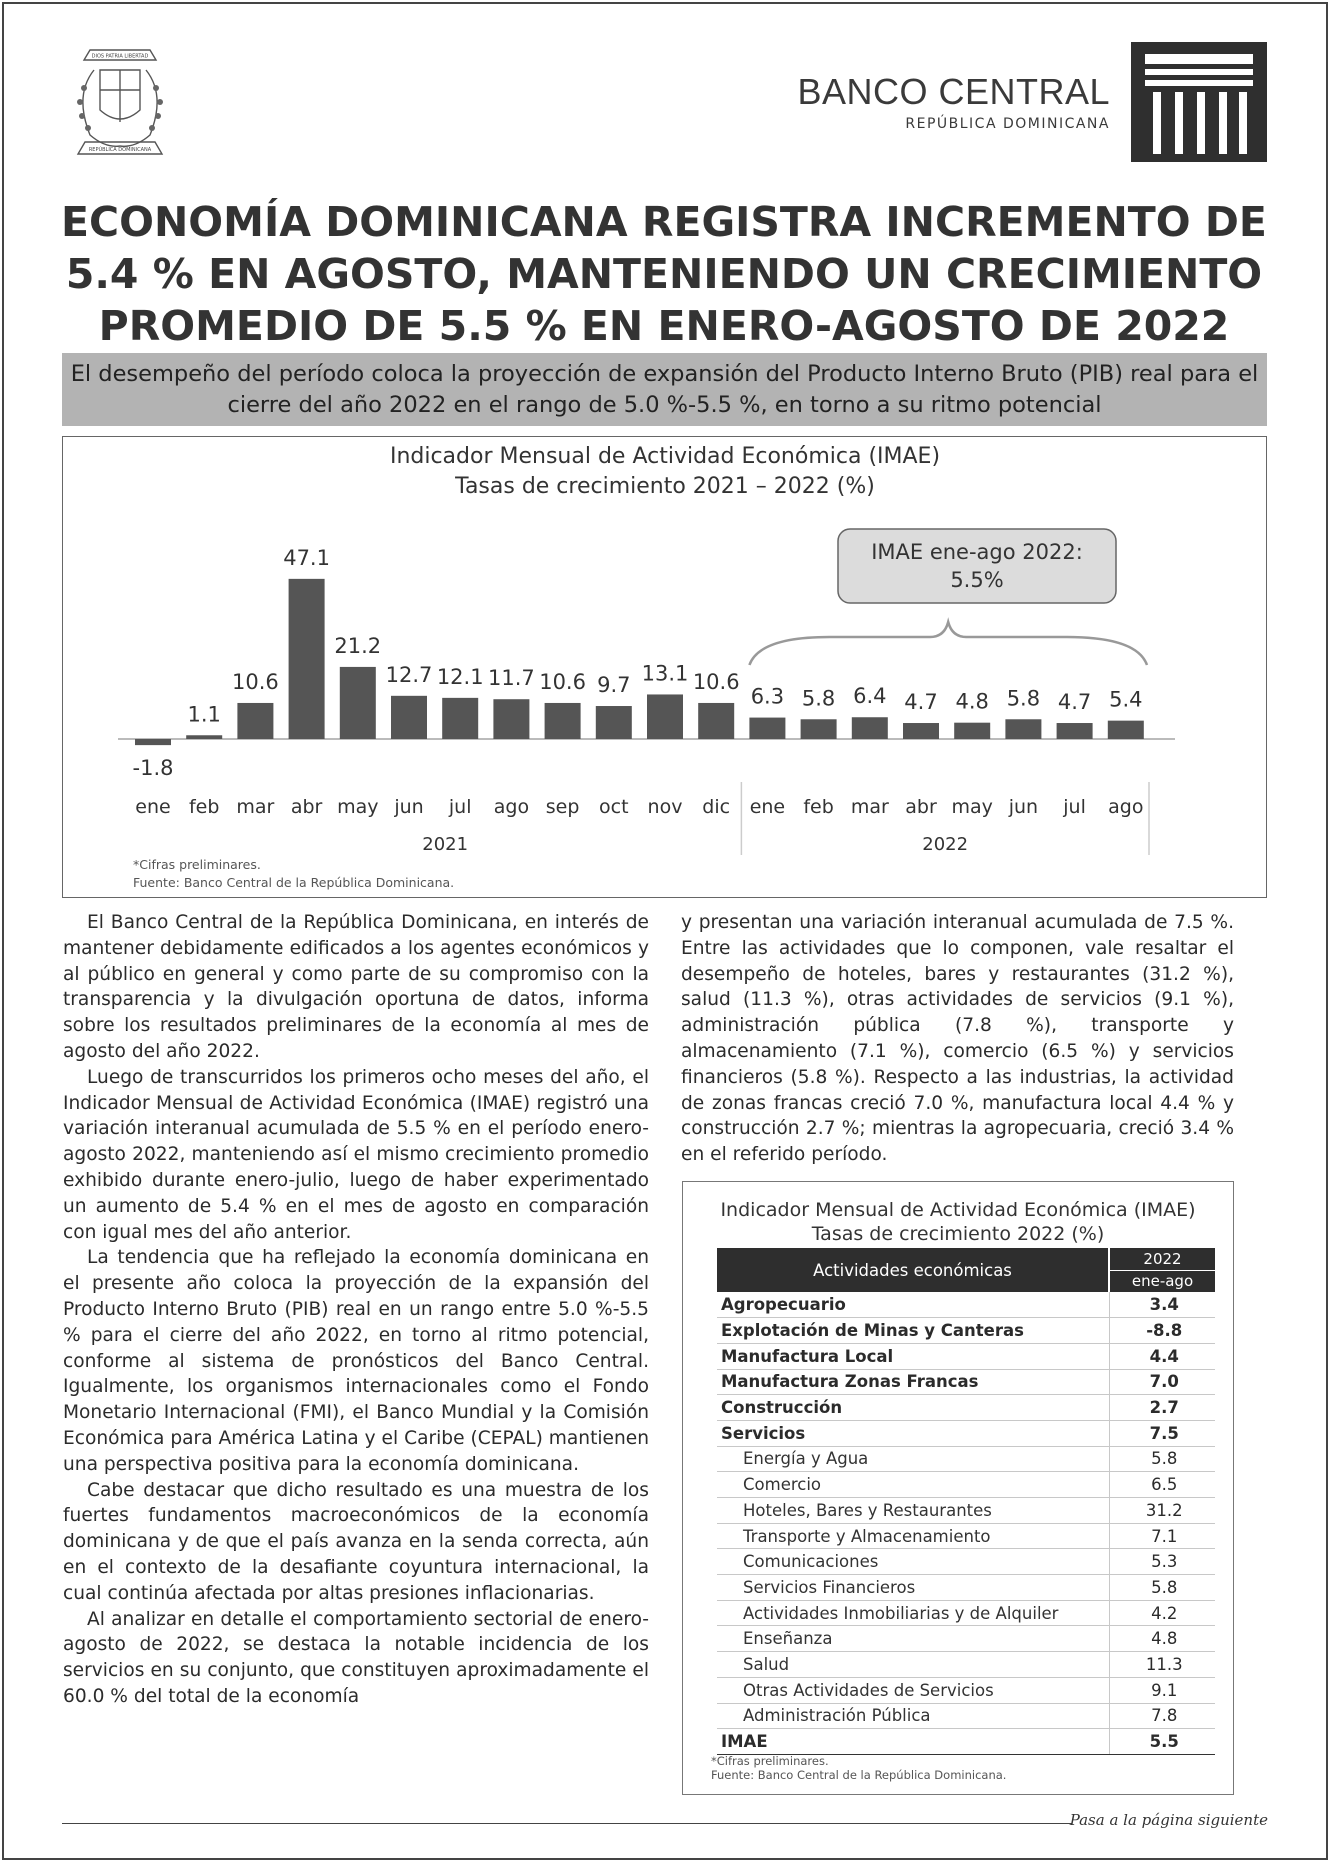 The image size is (1330, 1862). What do you see at coordinates (977, 552) in the screenshot?
I see `chart-annotation-line1: IMAE ene-ago 2022:` at bounding box center [977, 552].